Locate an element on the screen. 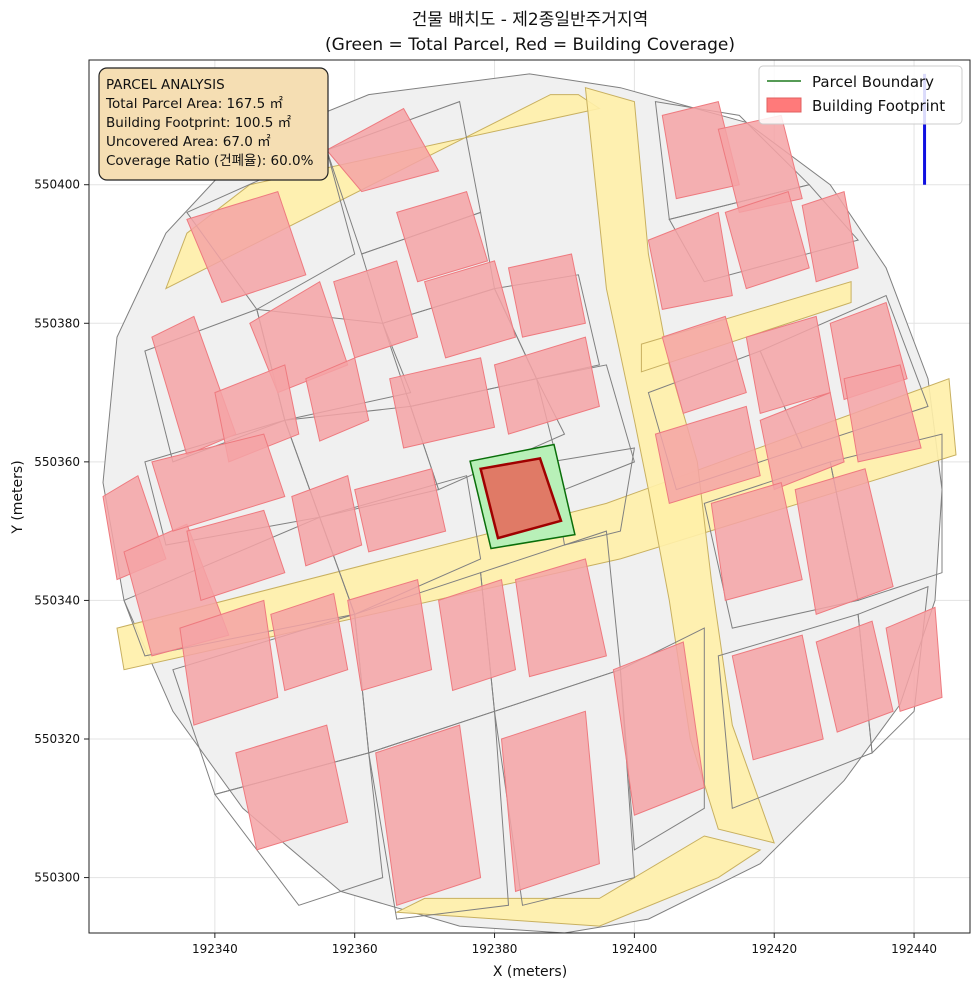 Image resolution: width=979 pixels, height=990 pixels. info-line-title: PARCEL ANALYSIS is located at coordinates (165, 85).